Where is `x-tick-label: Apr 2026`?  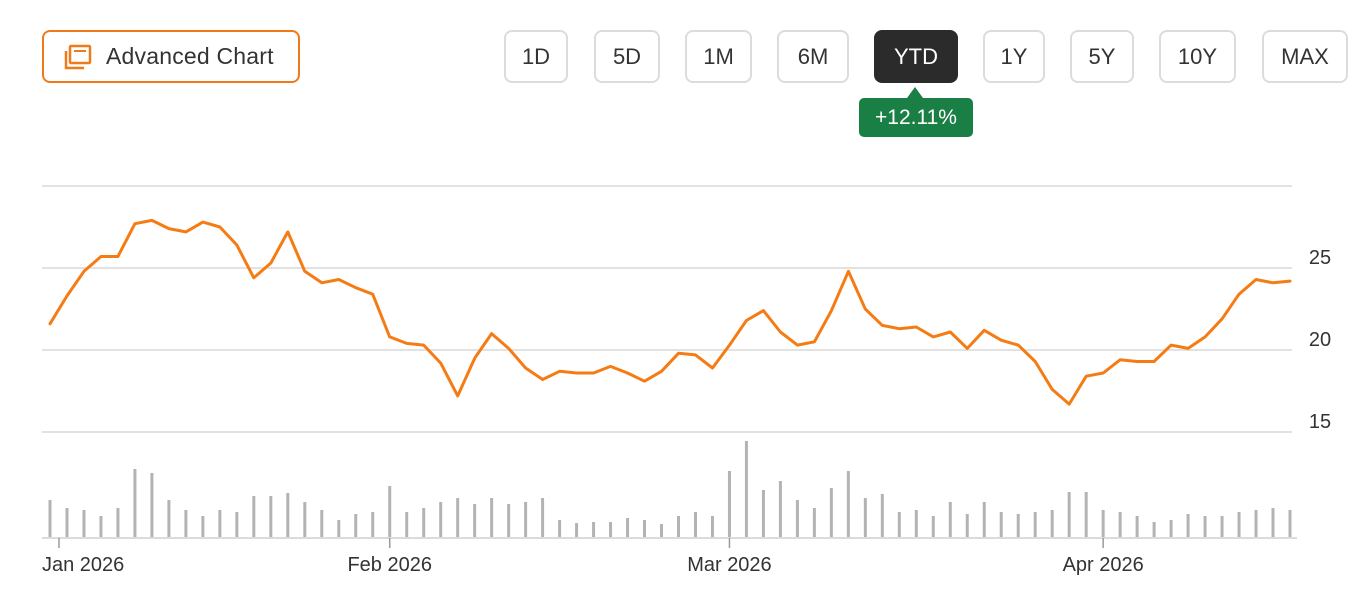 x-tick-label: Apr 2026 is located at coordinates (1103, 565).